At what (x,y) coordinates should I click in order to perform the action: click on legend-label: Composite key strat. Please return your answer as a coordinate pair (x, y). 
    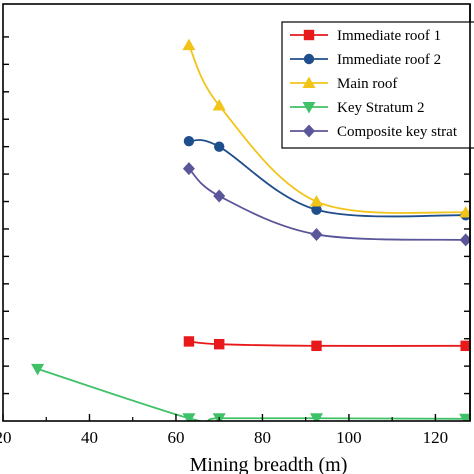
    Looking at the image, I should click on (397, 132).